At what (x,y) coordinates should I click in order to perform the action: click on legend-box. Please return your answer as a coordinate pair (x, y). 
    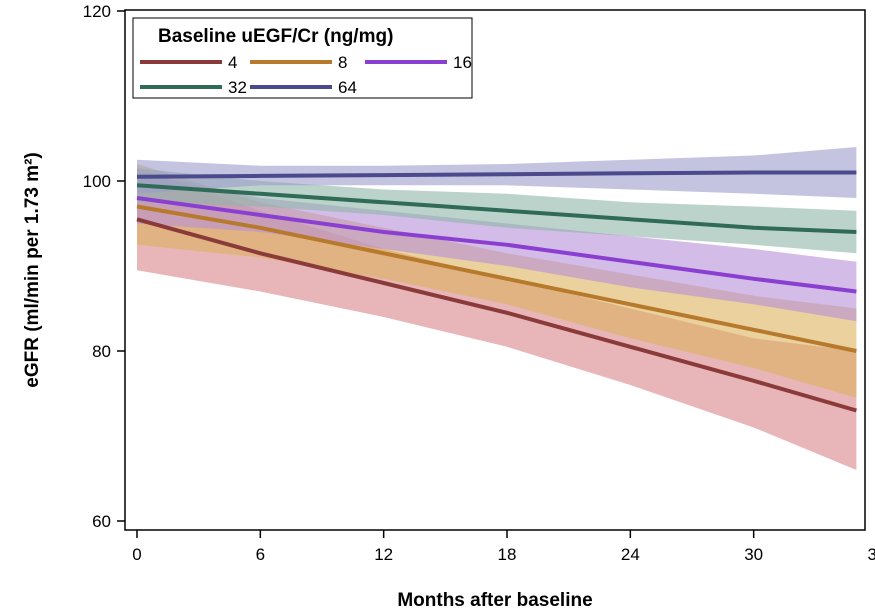
    Looking at the image, I should click on (302, 58).